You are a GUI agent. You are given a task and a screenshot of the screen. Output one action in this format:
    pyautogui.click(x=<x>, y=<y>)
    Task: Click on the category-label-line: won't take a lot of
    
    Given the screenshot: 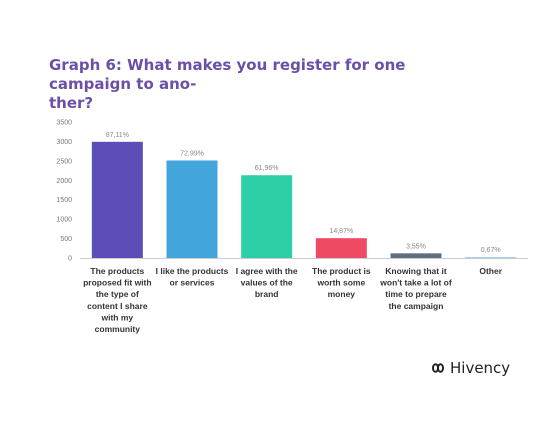 What is the action you would take?
    pyautogui.click(x=415, y=283)
    